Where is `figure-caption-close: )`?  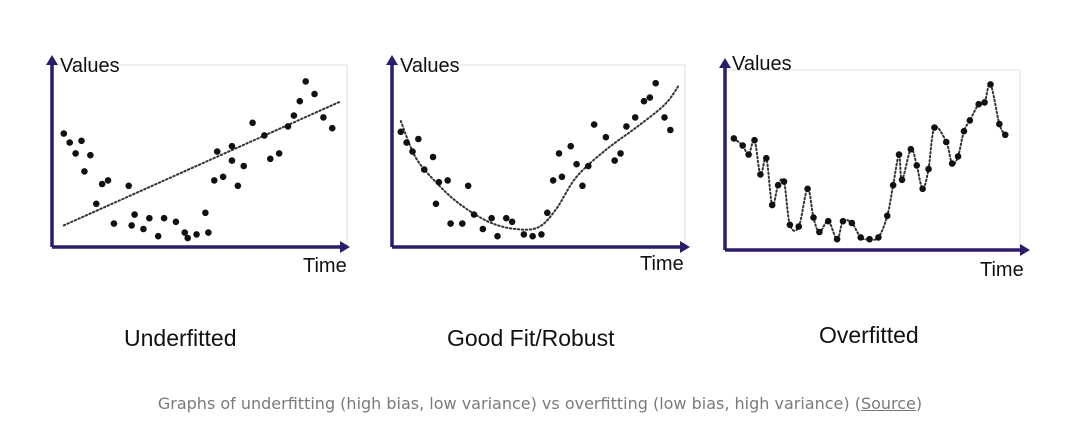
figure-caption-close: ) is located at coordinates (919, 403).